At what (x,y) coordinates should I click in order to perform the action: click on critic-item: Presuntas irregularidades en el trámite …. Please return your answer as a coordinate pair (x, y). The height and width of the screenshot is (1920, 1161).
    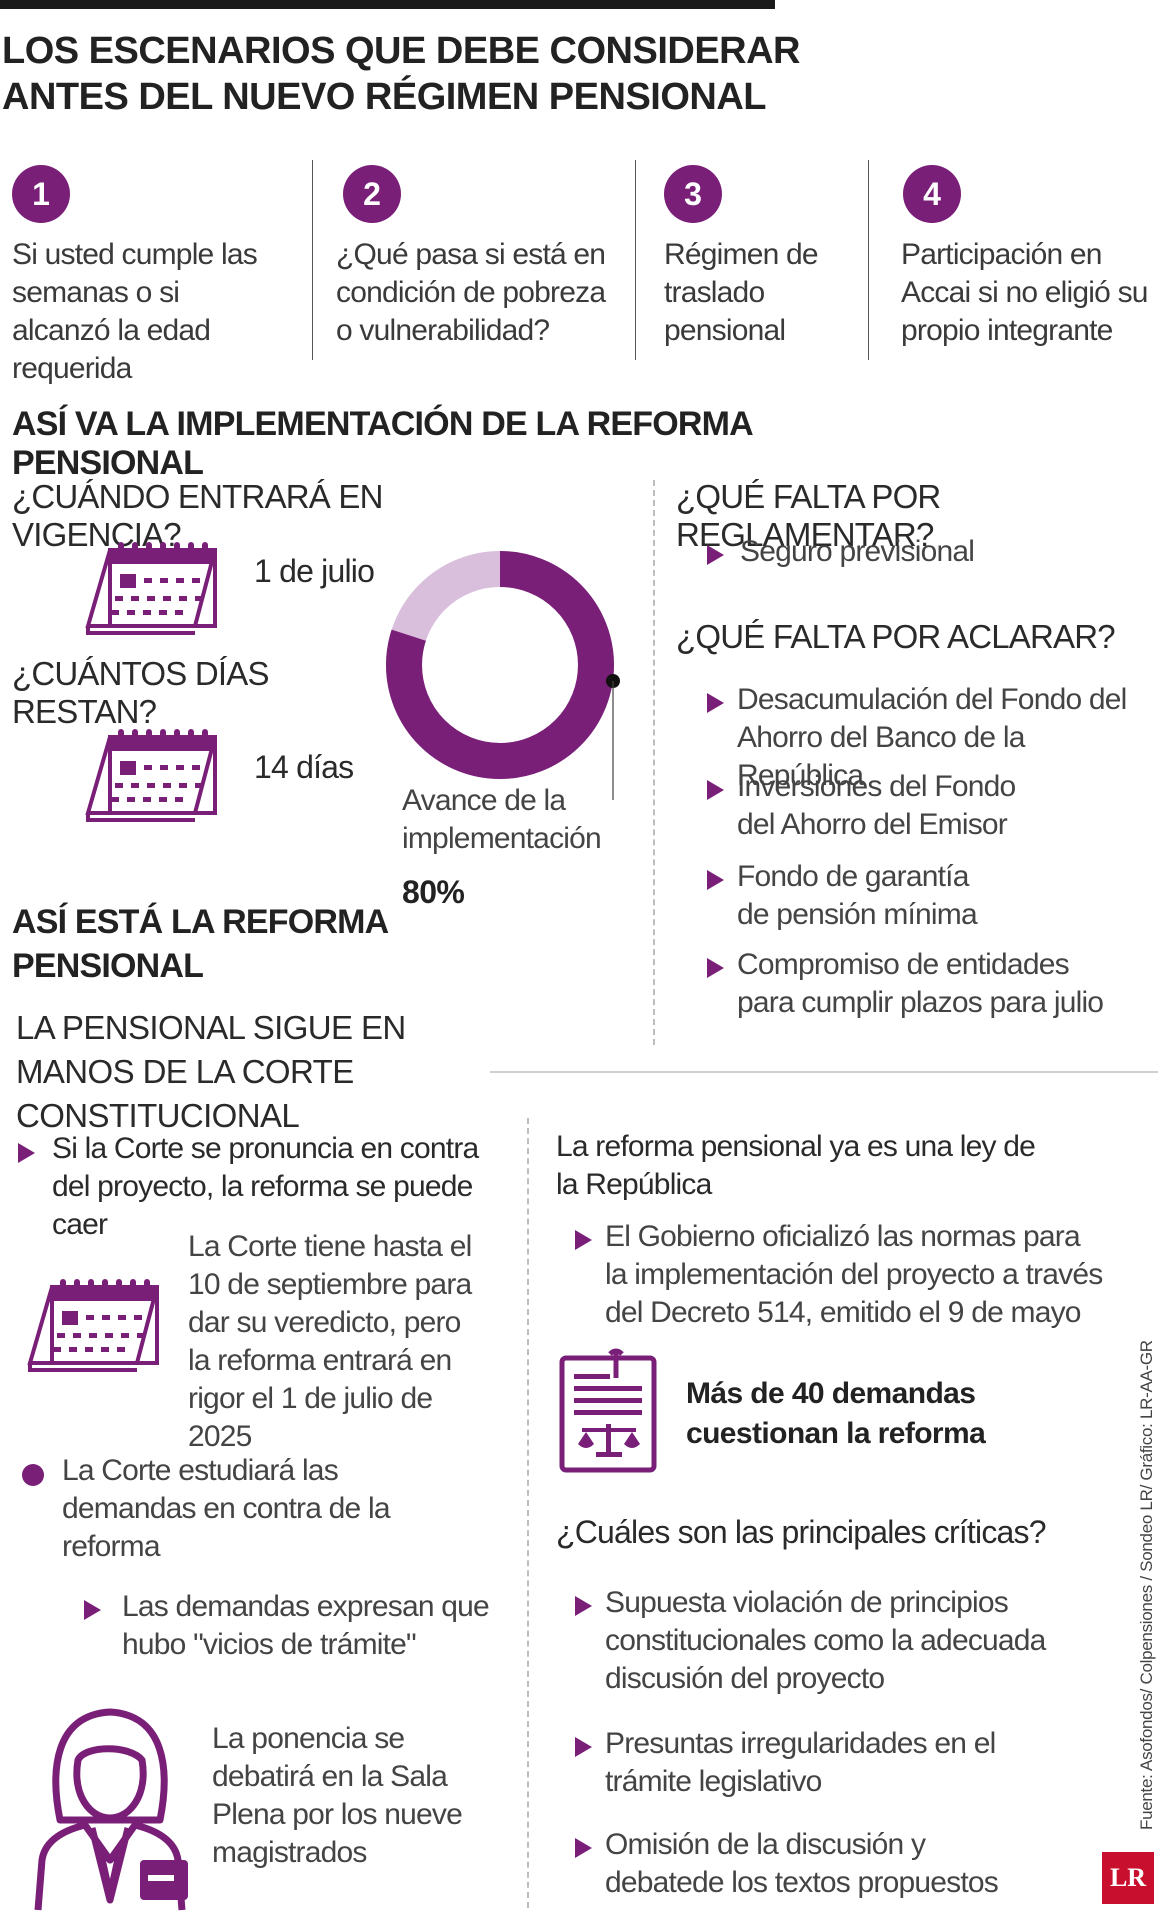
    Looking at the image, I should click on (800, 1762).